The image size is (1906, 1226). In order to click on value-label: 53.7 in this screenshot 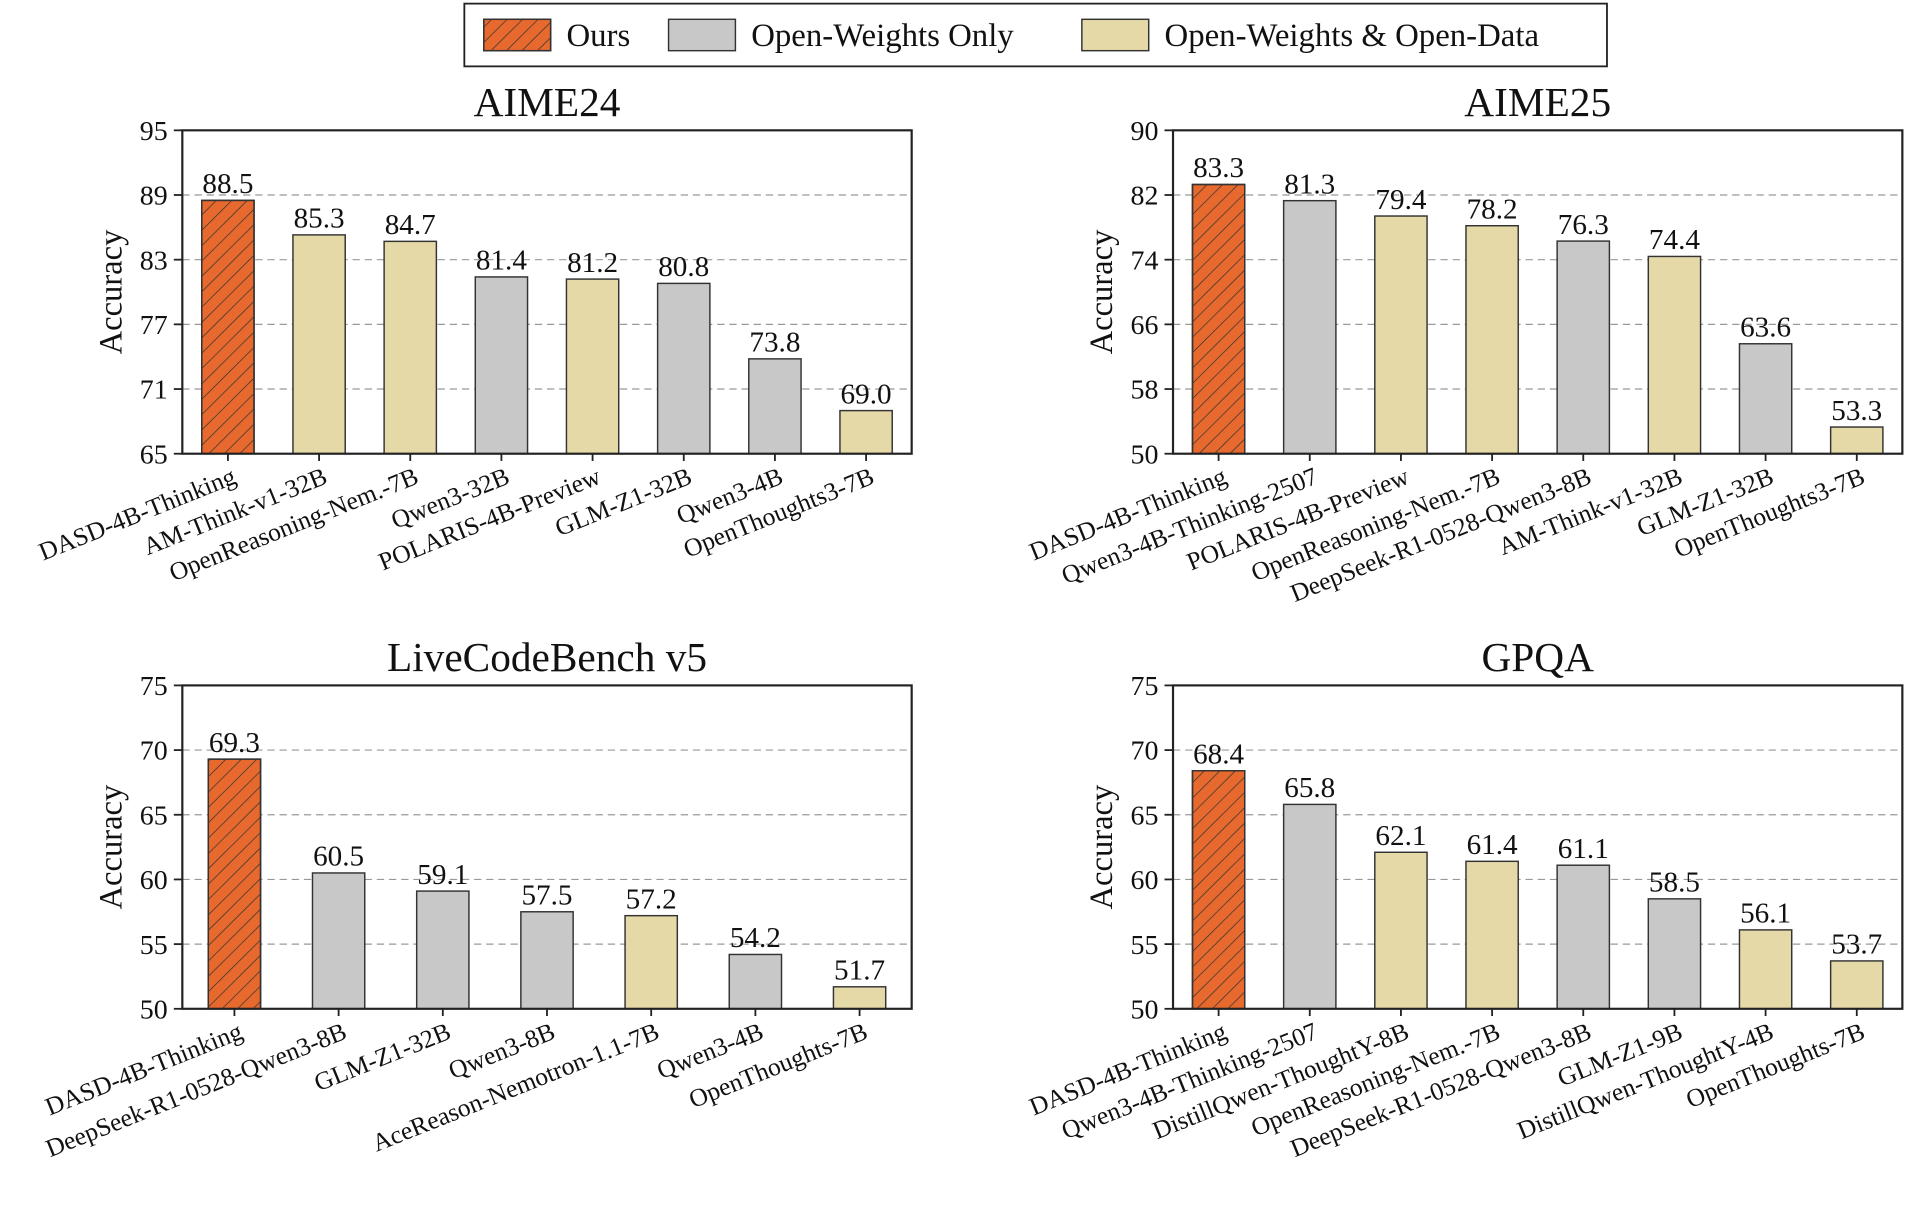, I will do `click(1856, 945)`.